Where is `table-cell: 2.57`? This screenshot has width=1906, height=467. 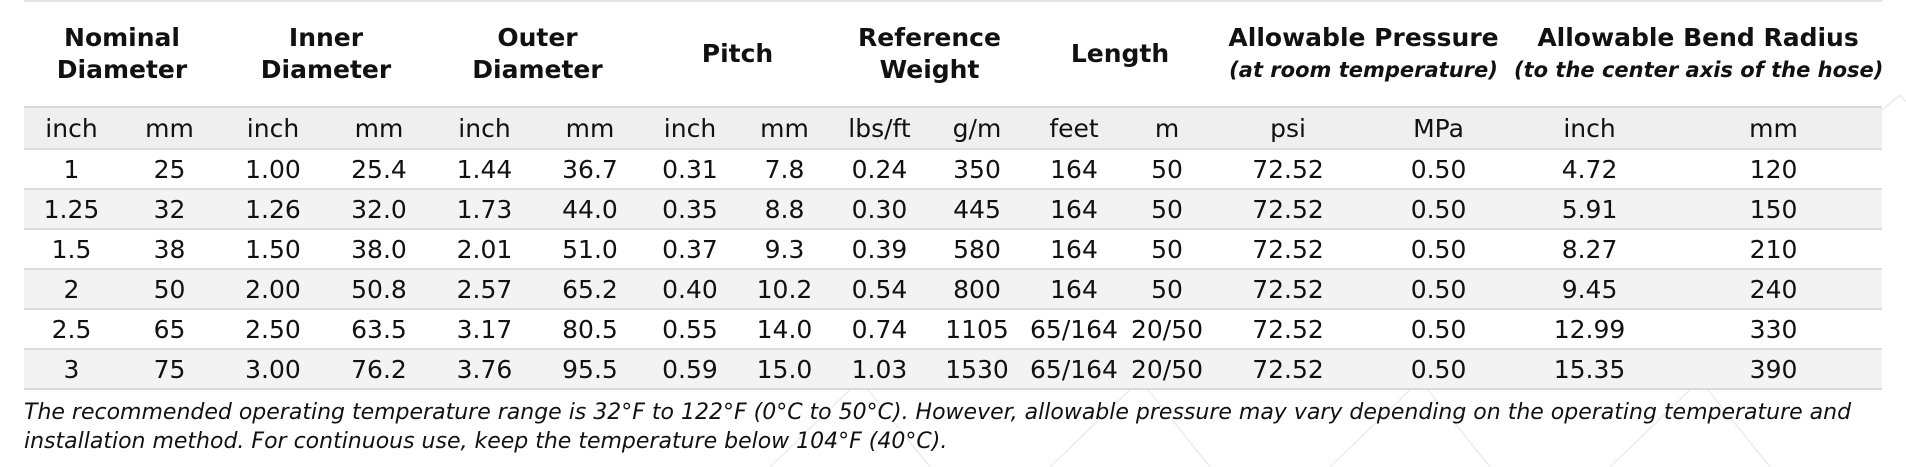 table-cell: 2.57 is located at coordinates (484, 288).